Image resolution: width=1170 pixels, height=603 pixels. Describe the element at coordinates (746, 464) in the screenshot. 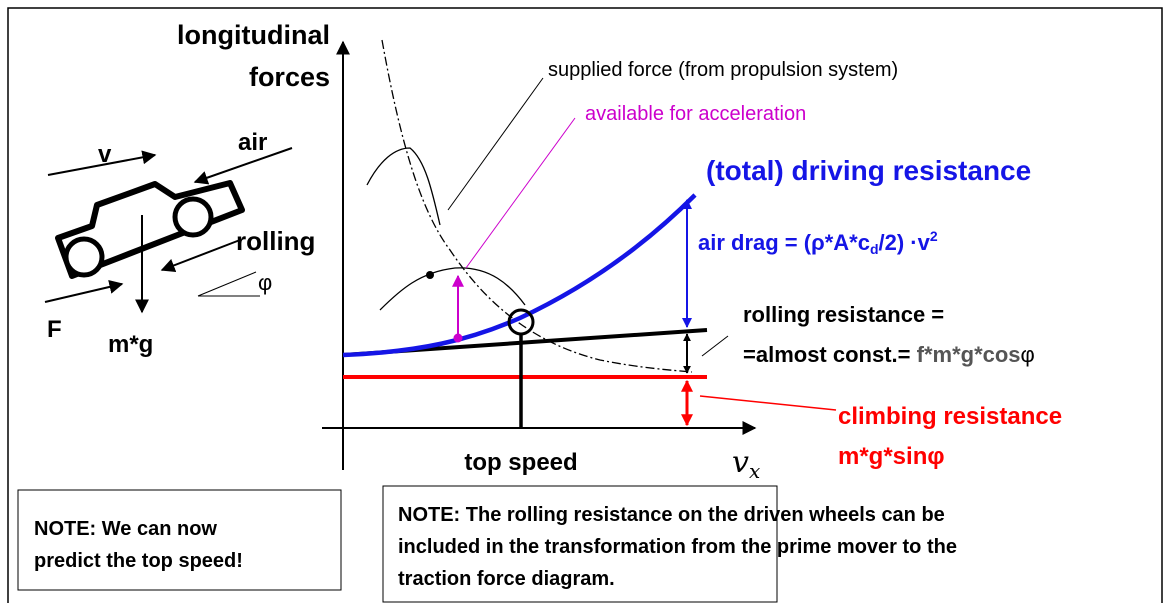

I see `x-label: vx` at that location.